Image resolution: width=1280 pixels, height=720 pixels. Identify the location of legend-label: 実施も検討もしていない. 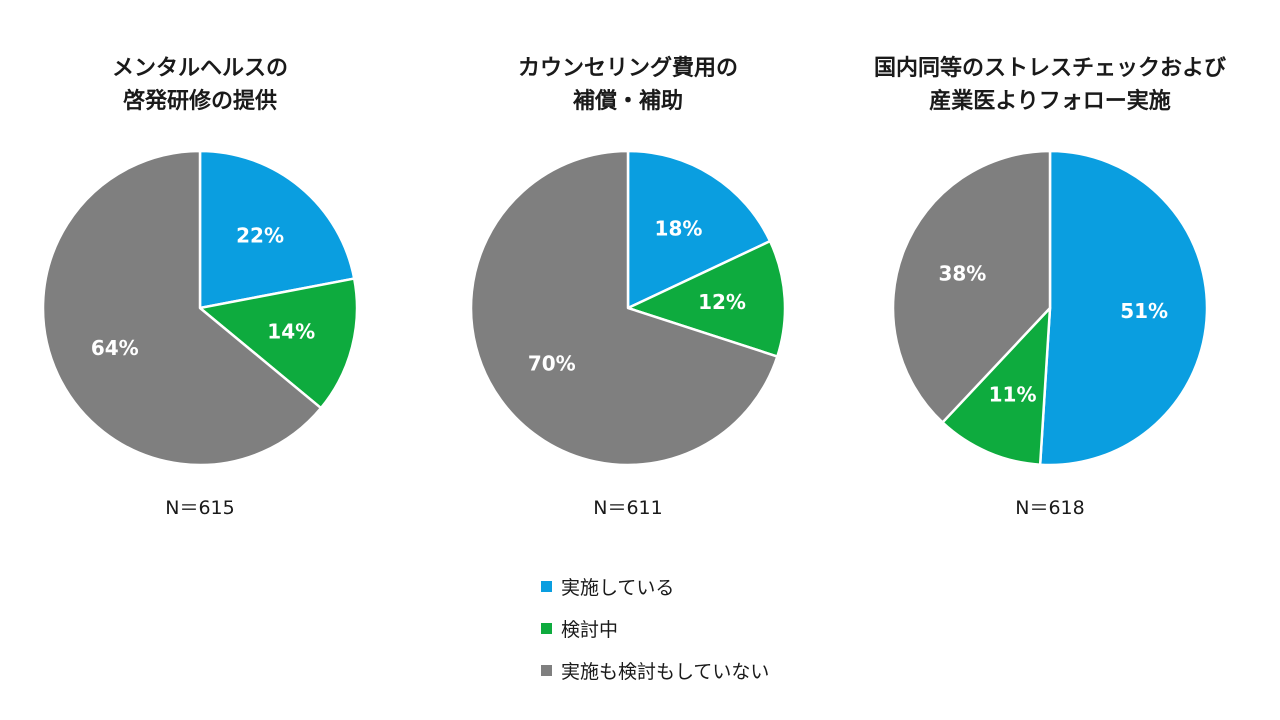
(665, 671).